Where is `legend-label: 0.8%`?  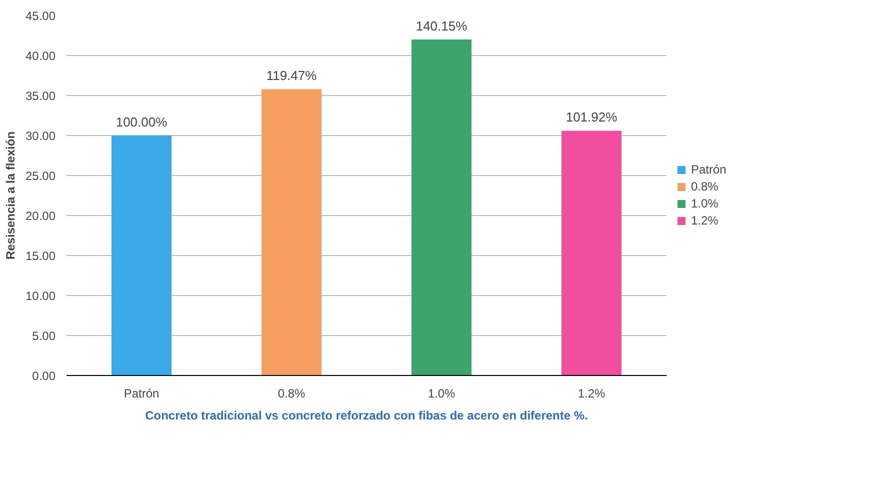 legend-label: 0.8% is located at coordinates (704, 187).